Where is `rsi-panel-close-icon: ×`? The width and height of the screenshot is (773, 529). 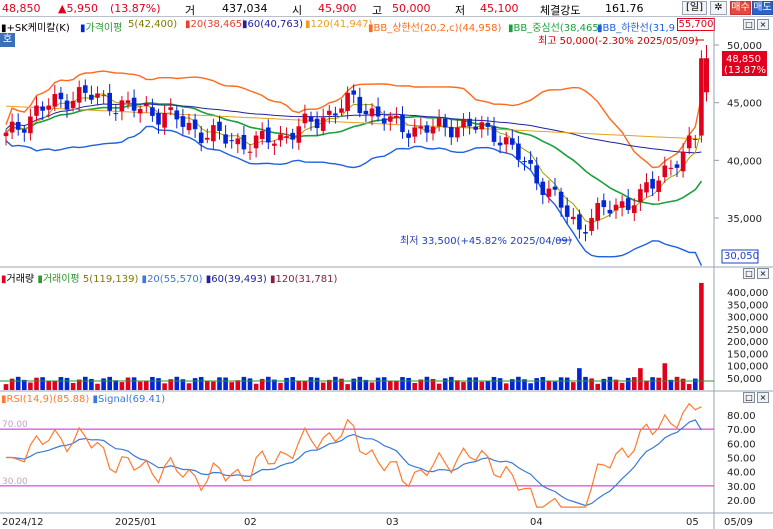 rsi-panel-close-icon: × is located at coordinates (763, 397).